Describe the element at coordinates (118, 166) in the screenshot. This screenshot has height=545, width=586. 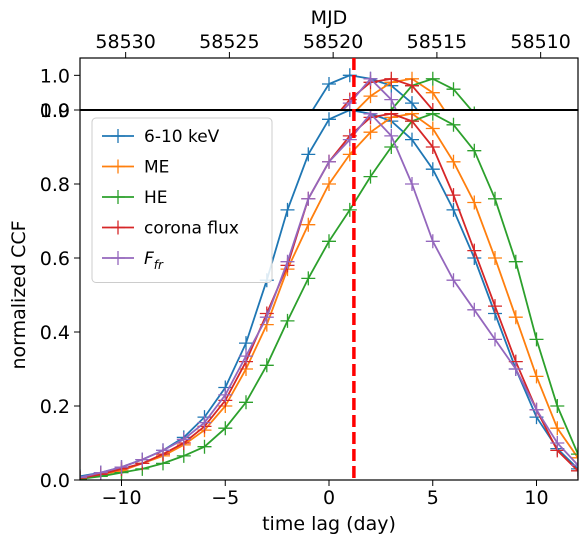
I see `legend-marker-me` at that location.